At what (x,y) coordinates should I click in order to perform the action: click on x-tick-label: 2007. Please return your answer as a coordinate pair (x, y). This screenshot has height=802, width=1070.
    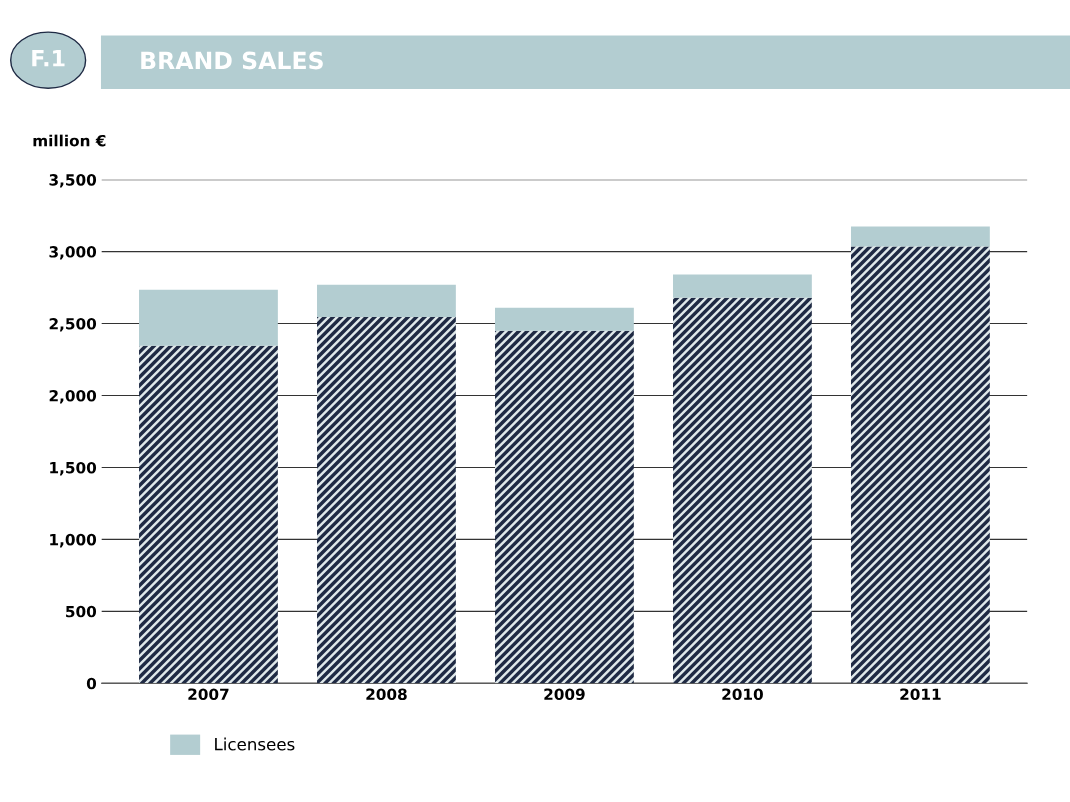
    Looking at the image, I should click on (208, 694).